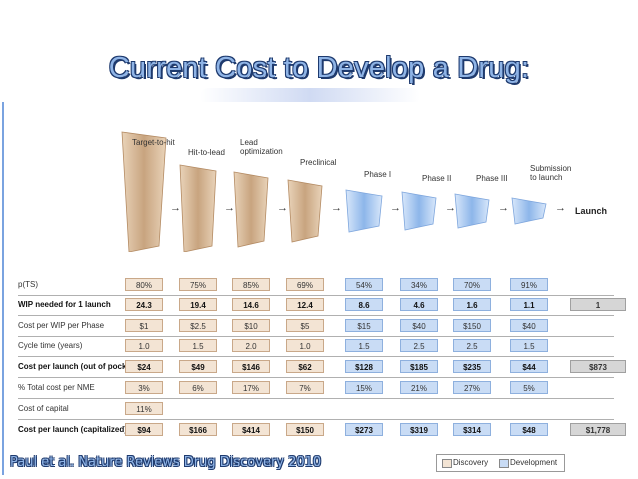  I want to click on row-label: Cost per launch (out of pocket), so click(77, 366).